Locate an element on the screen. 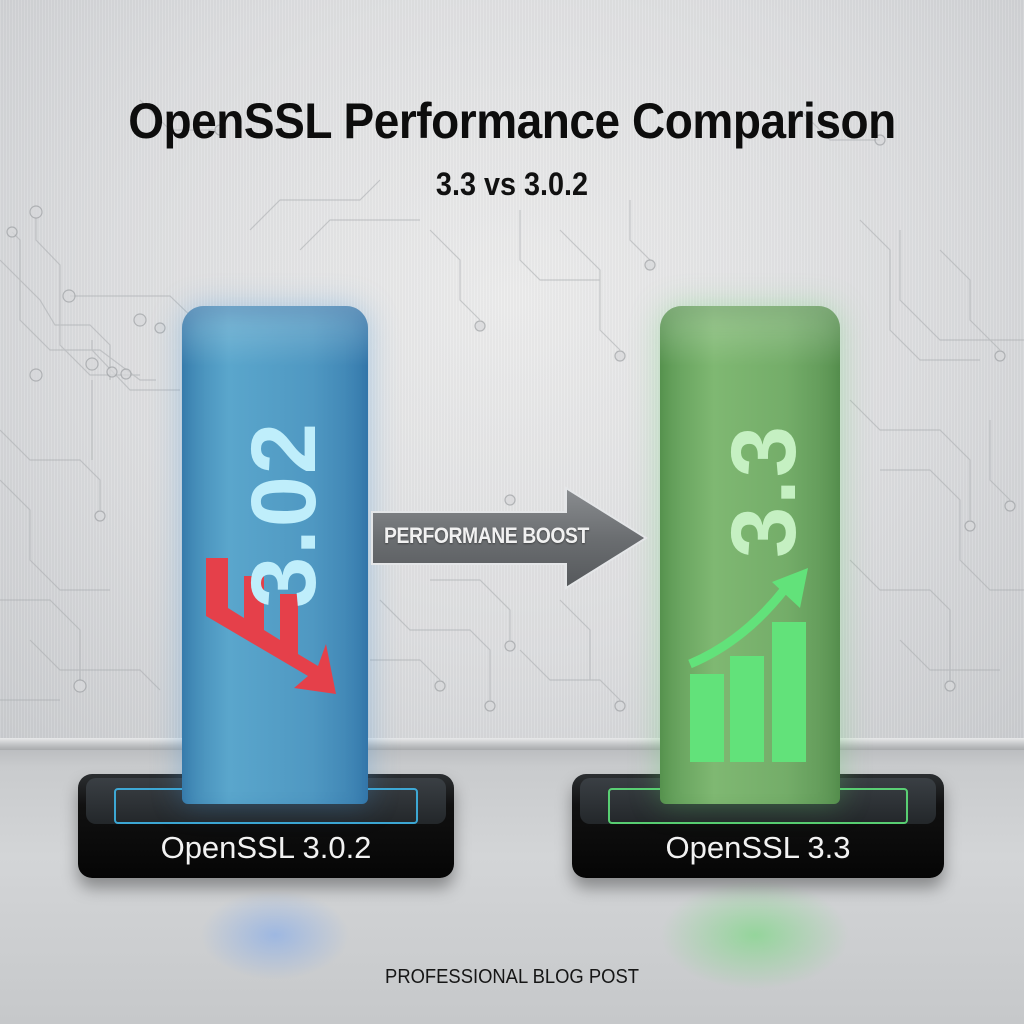 The image size is (1024, 1024). version-text-302: 3.02 is located at coordinates (284, 514).